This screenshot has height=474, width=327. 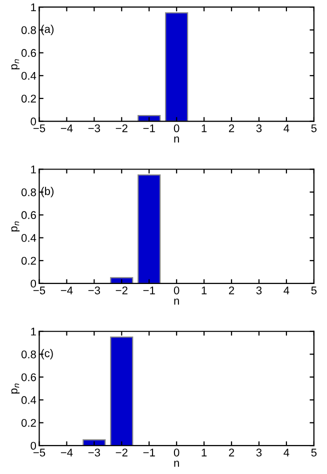 What do you see at coordinates (47, 354) in the screenshot?
I see `annotation: (c)` at bounding box center [47, 354].